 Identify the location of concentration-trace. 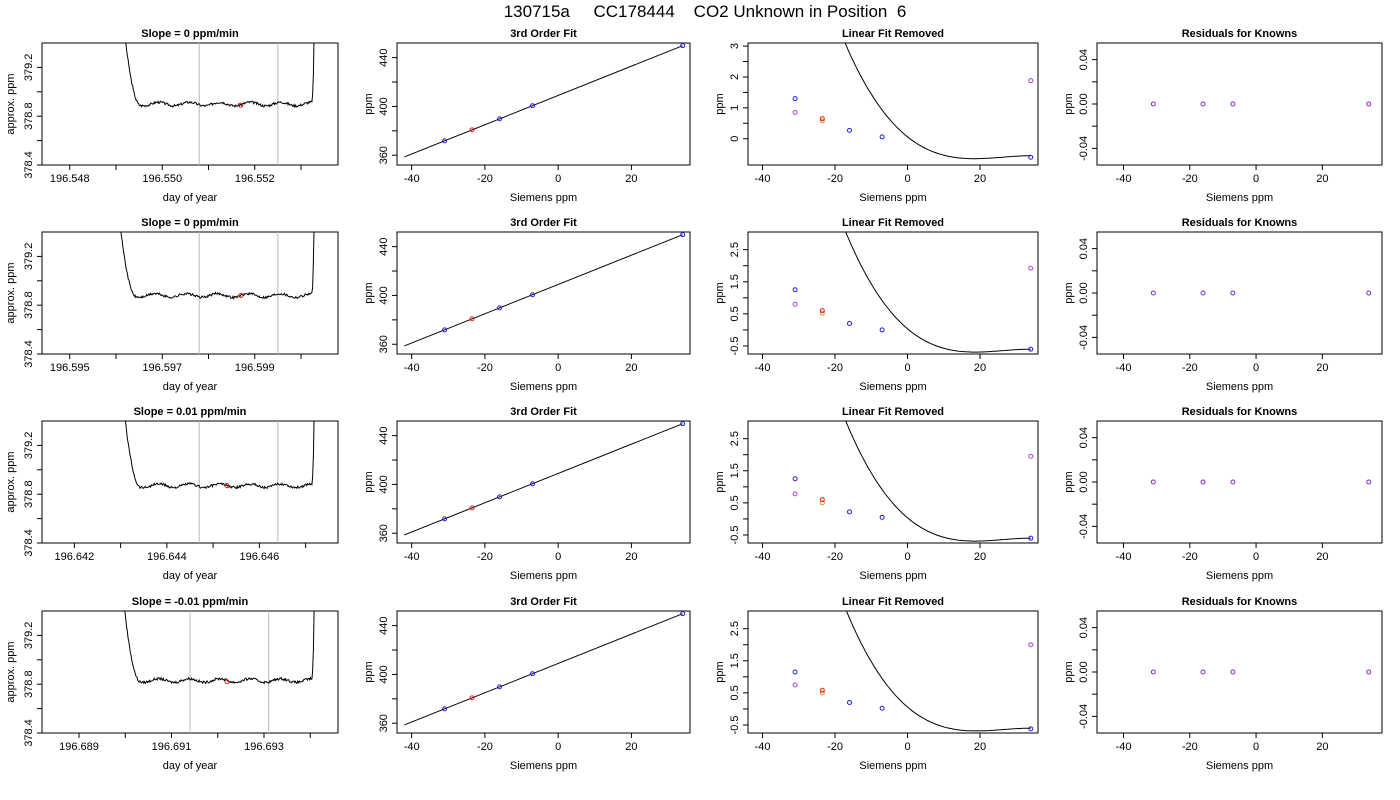
(219, 455).